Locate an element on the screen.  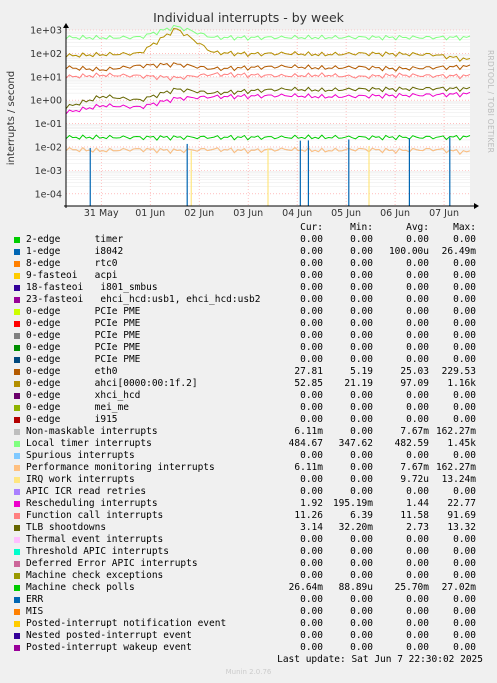
legend-avg: 482.59 is located at coordinates (411, 443).